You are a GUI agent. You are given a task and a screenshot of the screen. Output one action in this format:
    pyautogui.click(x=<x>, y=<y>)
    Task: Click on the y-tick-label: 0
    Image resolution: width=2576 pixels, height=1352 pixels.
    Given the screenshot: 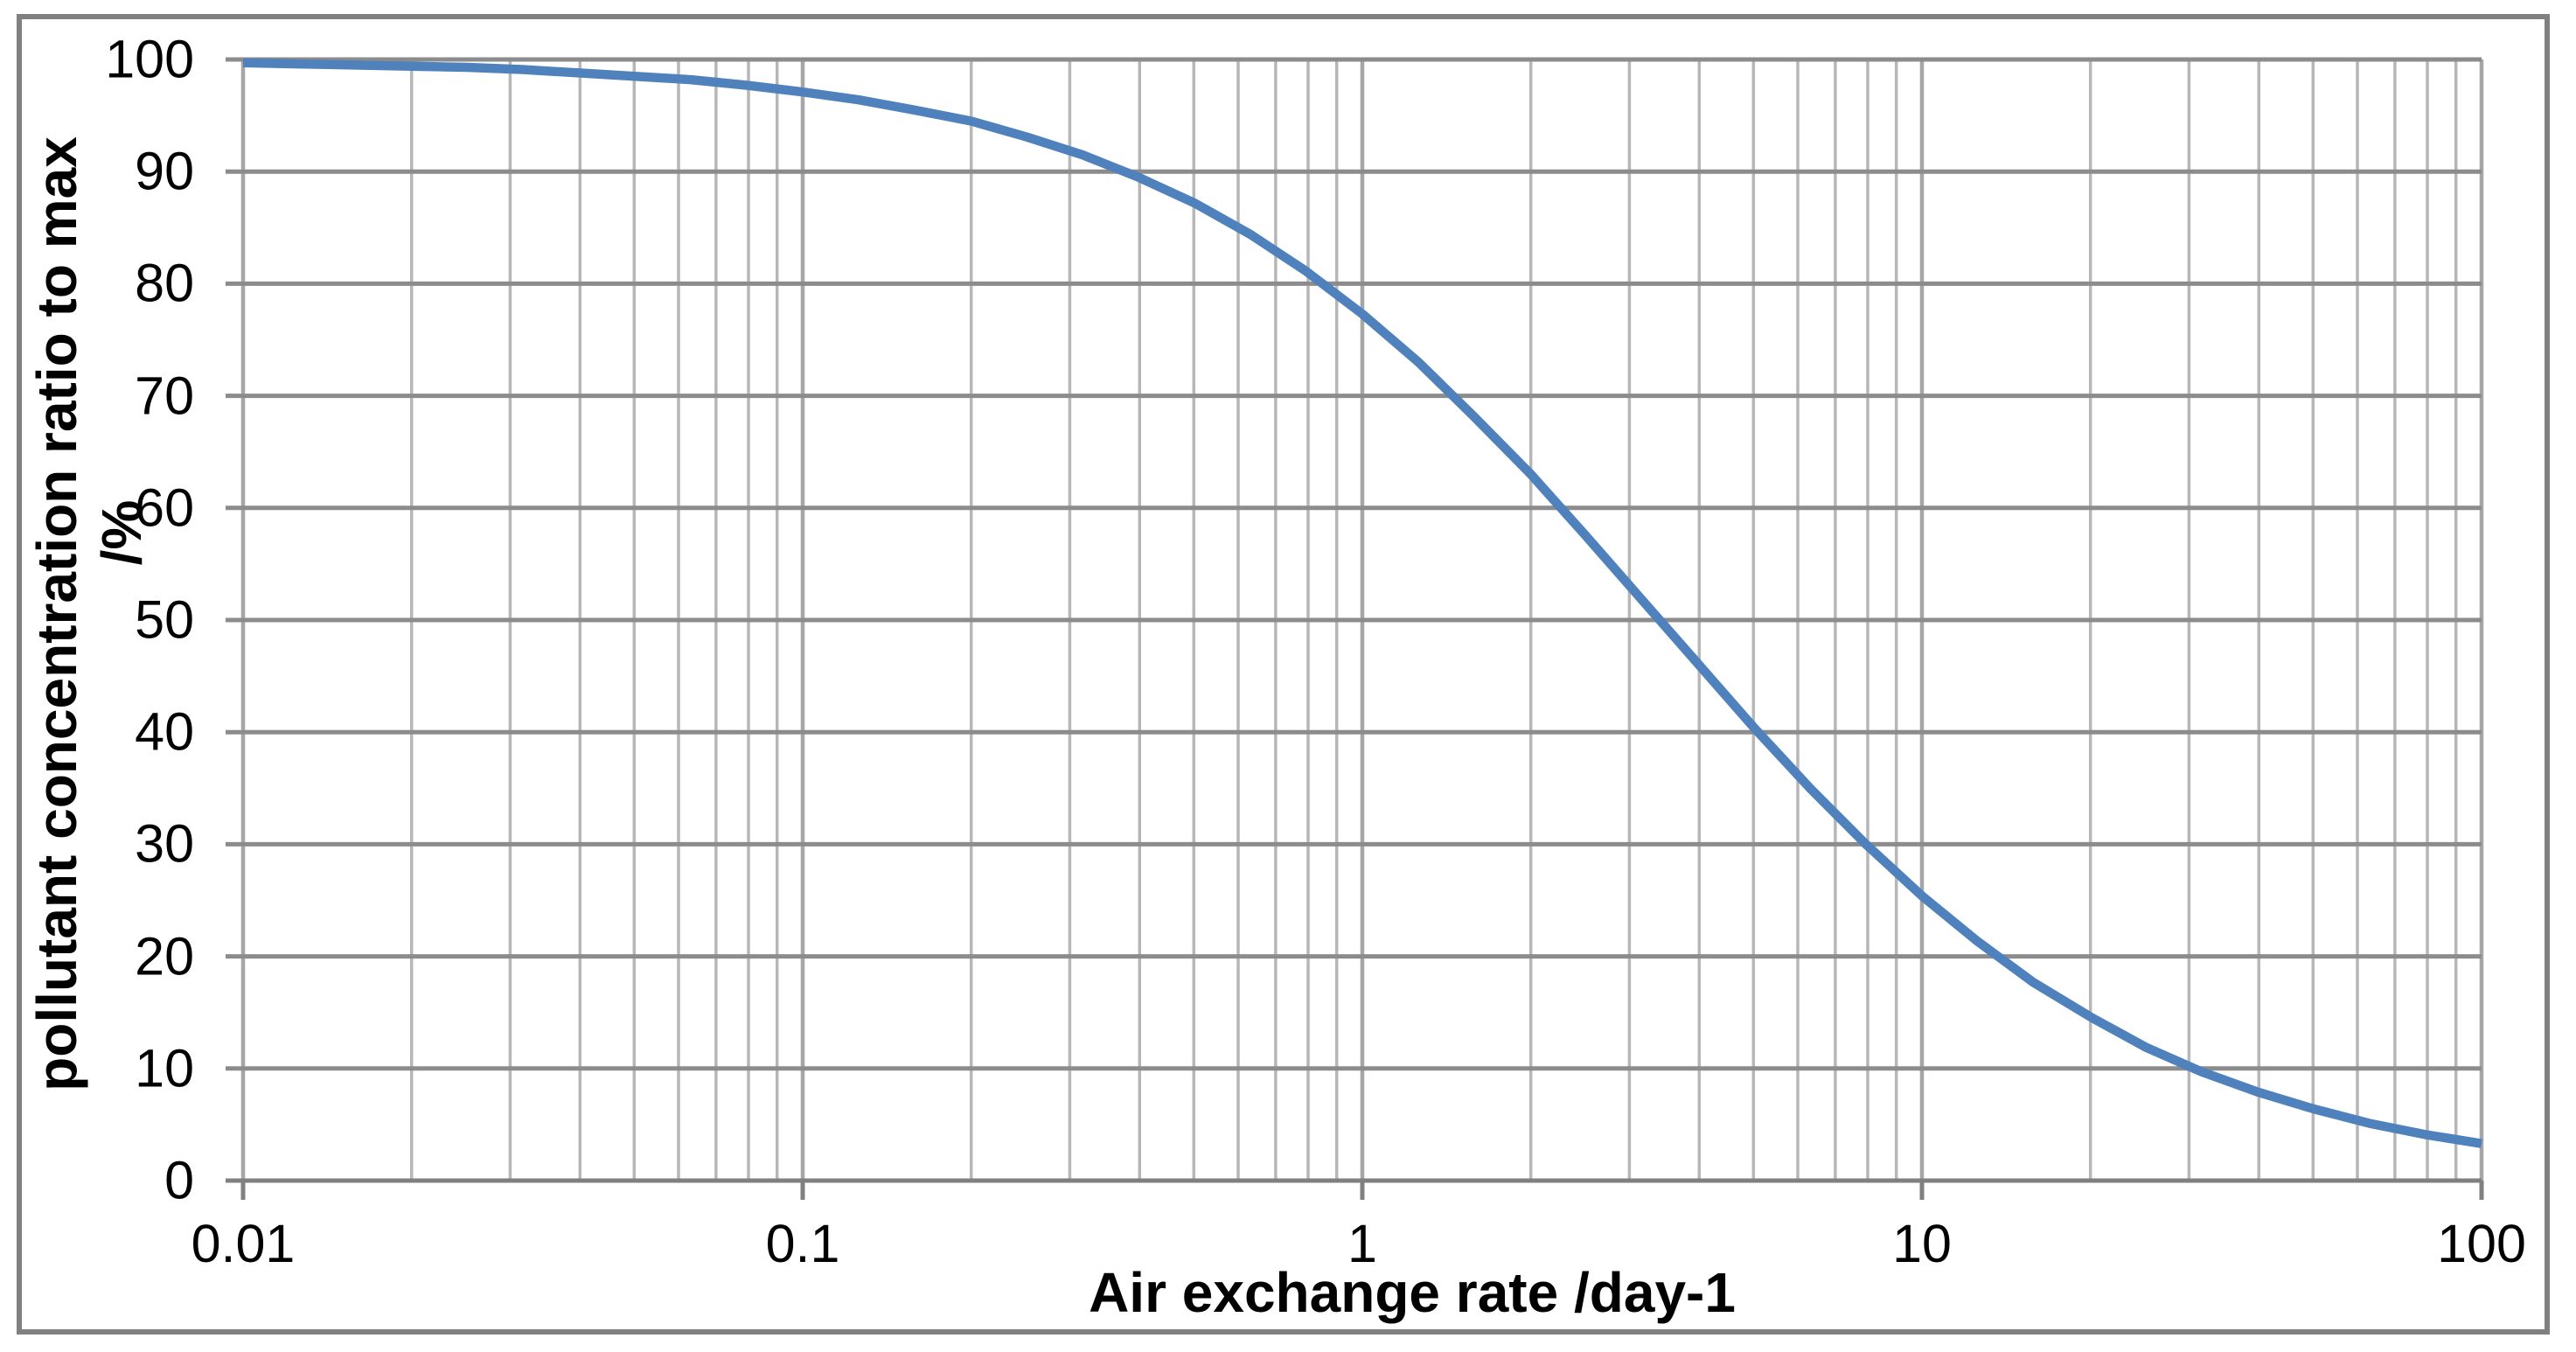 What is the action you would take?
    pyautogui.click(x=179, y=1180)
    